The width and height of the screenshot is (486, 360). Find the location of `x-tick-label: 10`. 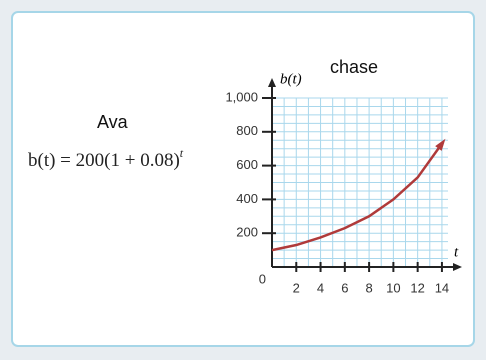

x-tick-label: 10 is located at coordinates (393, 287).